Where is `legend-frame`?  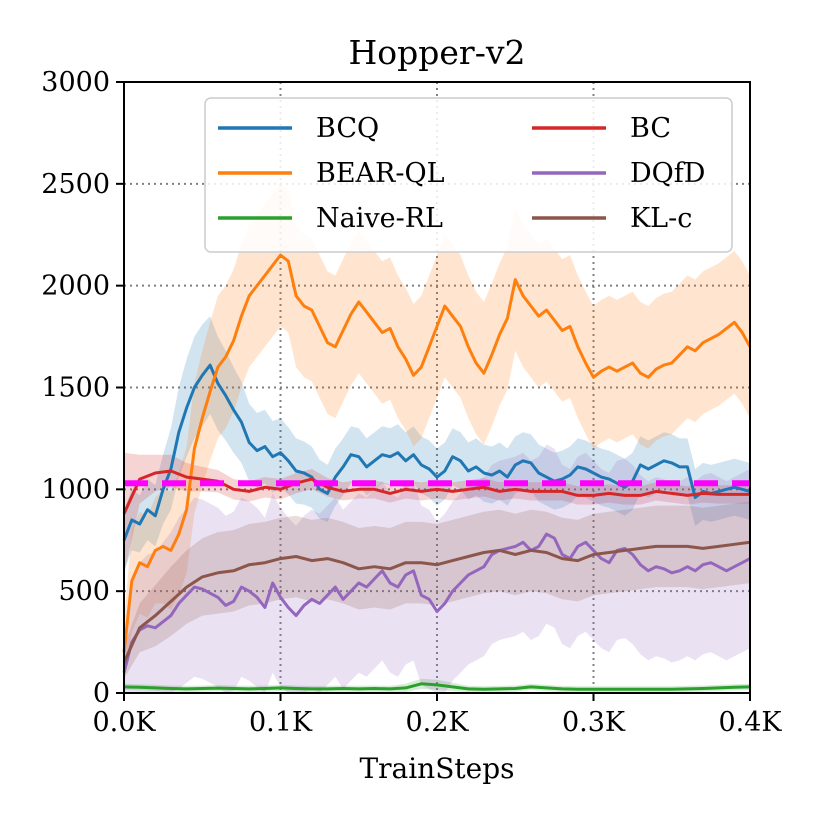
legend-frame is located at coordinates (468, 175).